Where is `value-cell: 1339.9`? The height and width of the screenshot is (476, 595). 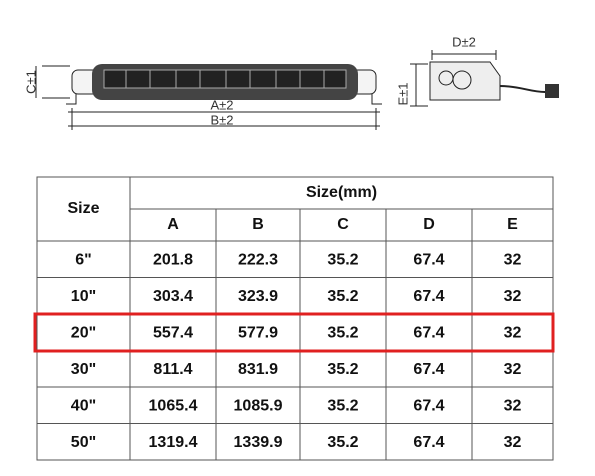 value-cell: 1339.9 is located at coordinates (258, 442).